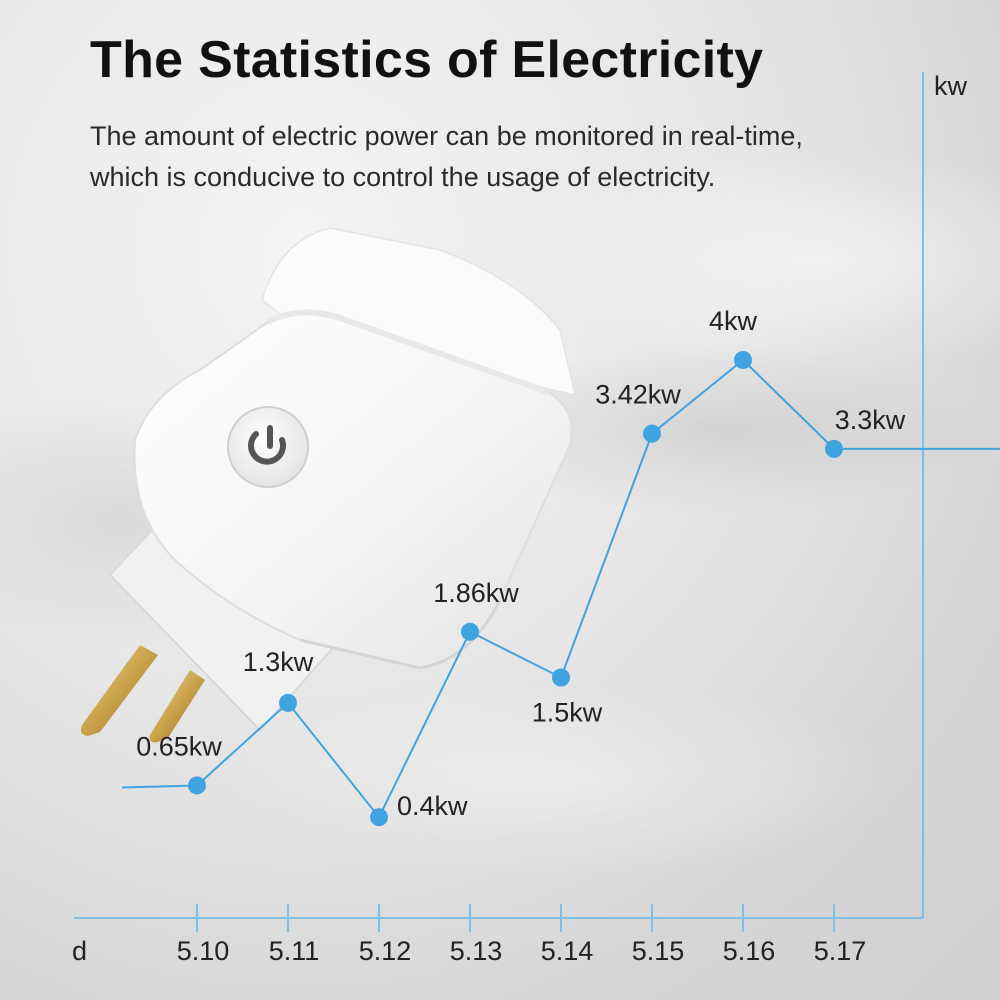 The image size is (1000, 1000). I want to click on data-label: 0.4kw, so click(432, 806).